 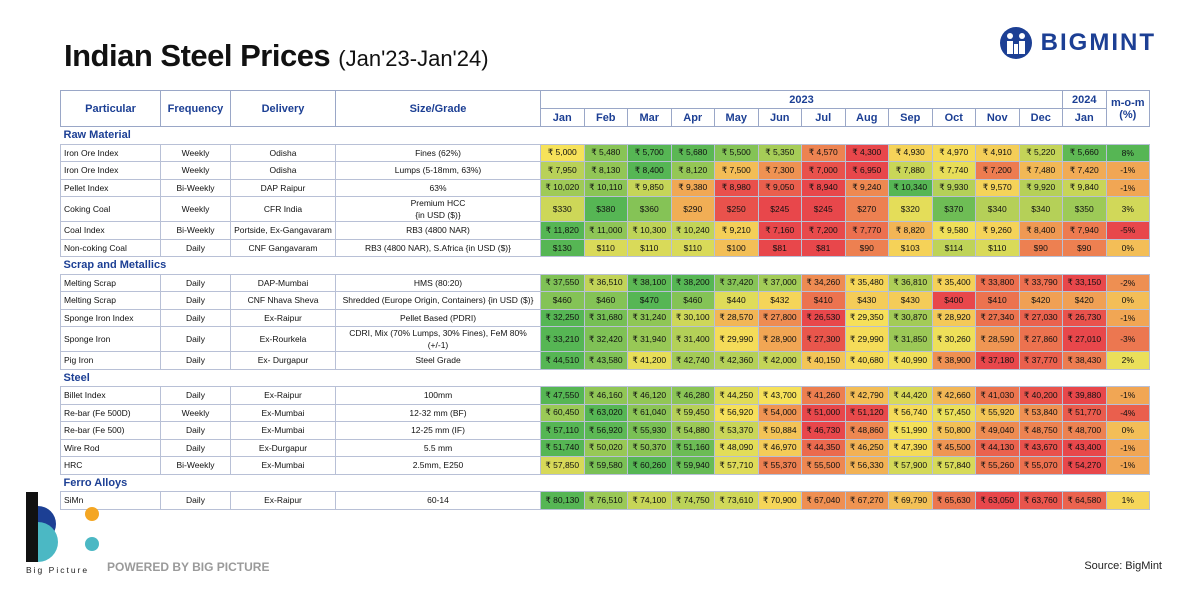 What do you see at coordinates (562, 465) in the screenshot?
I see `price-cell: ₹ 57,850` at bounding box center [562, 465].